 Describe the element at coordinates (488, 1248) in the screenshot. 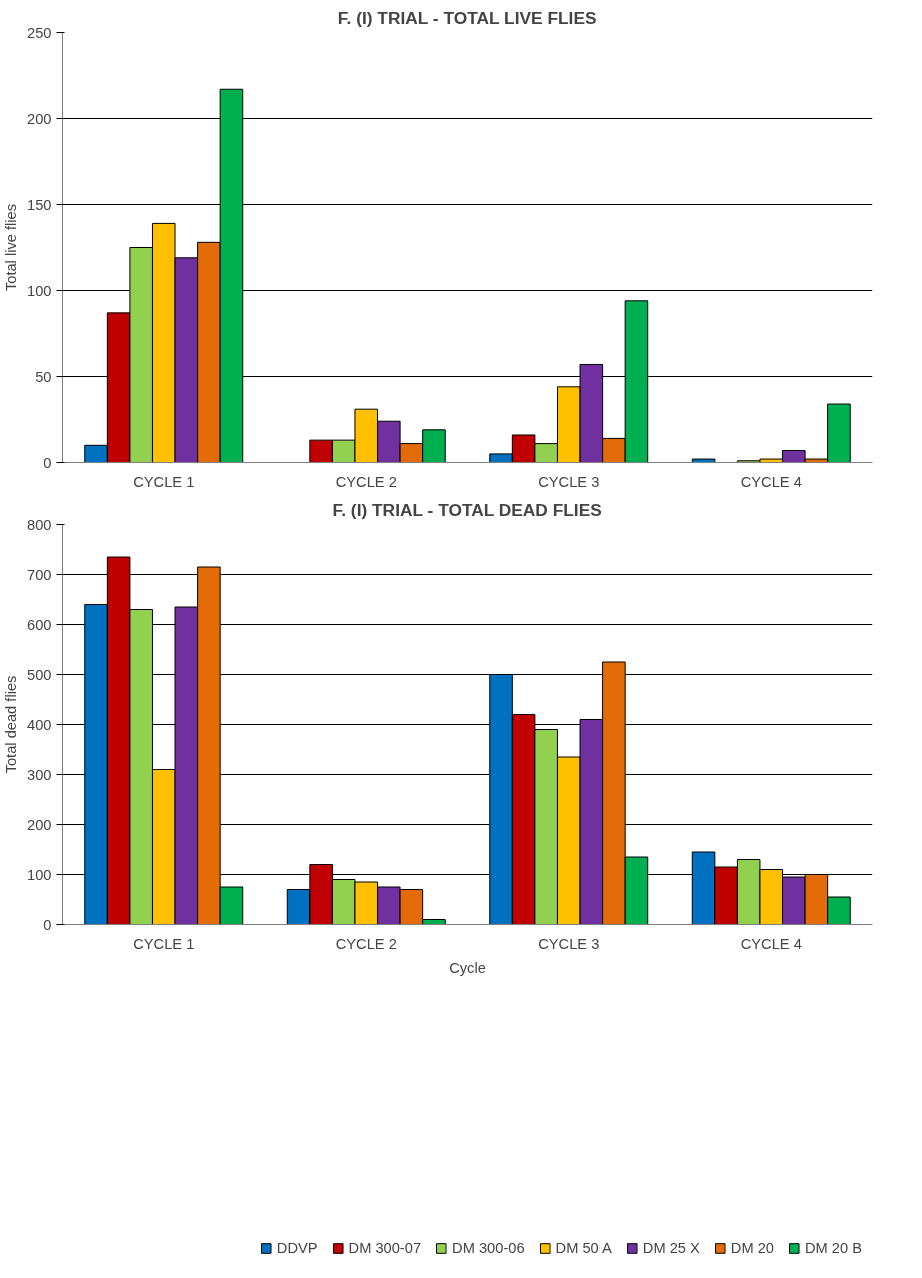

I see `legend-label: DM 300-06` at that location.